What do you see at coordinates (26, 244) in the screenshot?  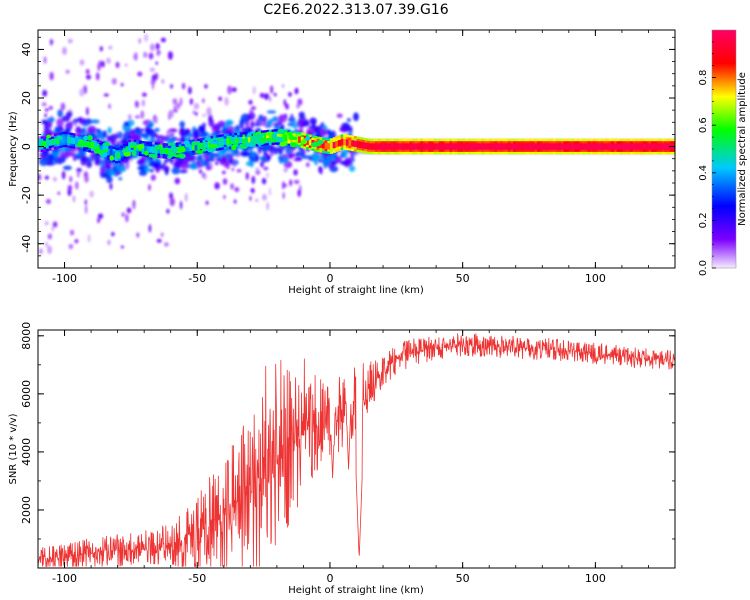 I see `spectrogram-ytick-label: -40` at bounding box center [26, 244].